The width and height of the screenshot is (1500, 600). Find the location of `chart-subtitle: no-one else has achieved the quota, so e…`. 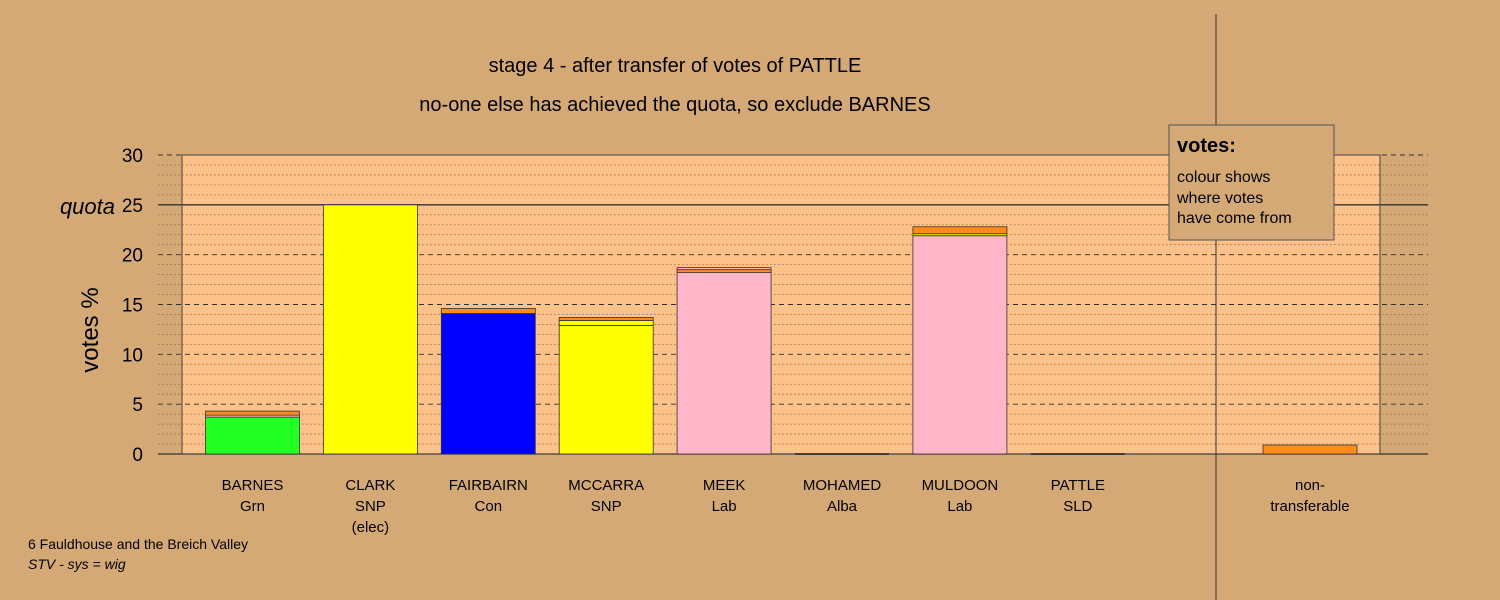

chart-subtitle: no-one else has achieved the quota, so e… is located at coordinates (674, 105).